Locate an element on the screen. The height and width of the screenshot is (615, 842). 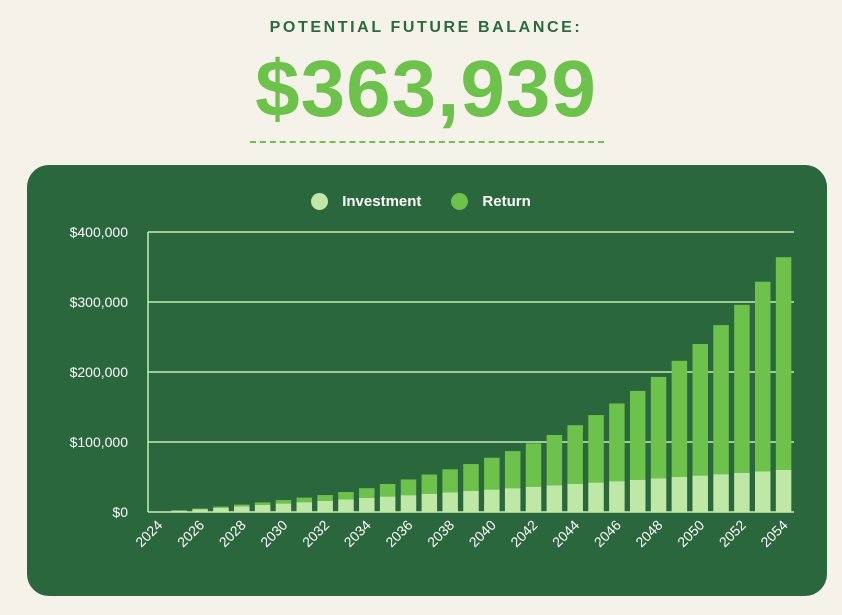
bar-investment-2036 is located at coordinates (408, 503).